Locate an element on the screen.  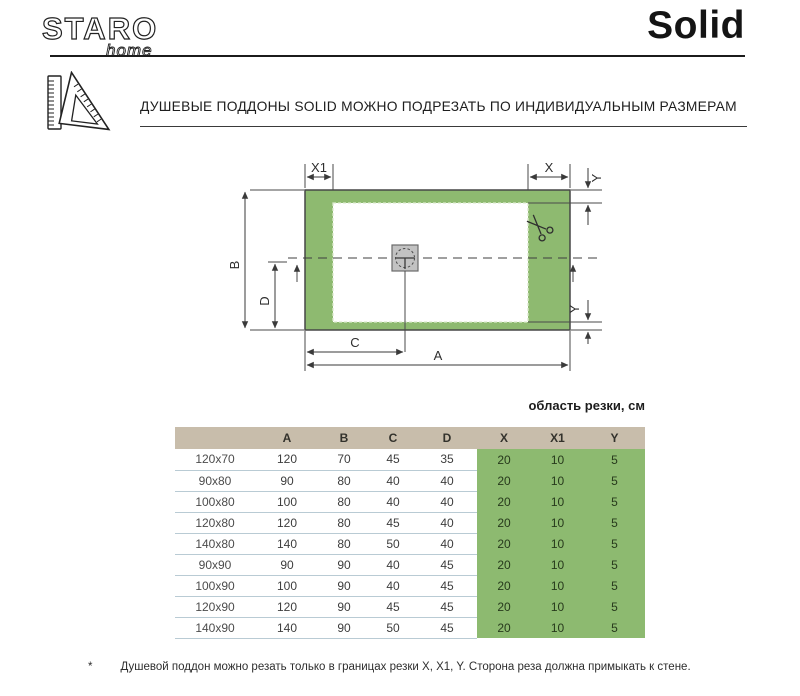
dim-label-c: C is located at coordinates (354, 342).